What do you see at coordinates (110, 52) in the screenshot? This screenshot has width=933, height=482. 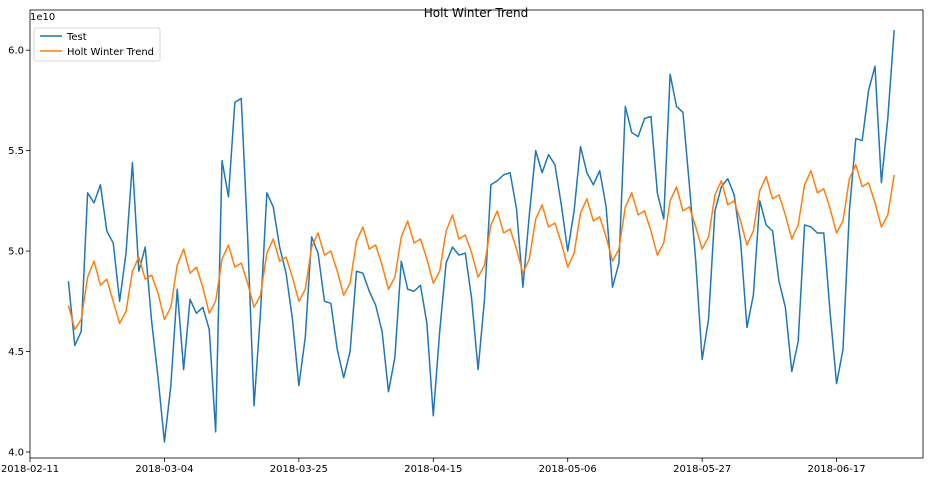 I see `legend-label-holt-winter-trend: Holt Winter Trend` at bounding box center [110, 52].